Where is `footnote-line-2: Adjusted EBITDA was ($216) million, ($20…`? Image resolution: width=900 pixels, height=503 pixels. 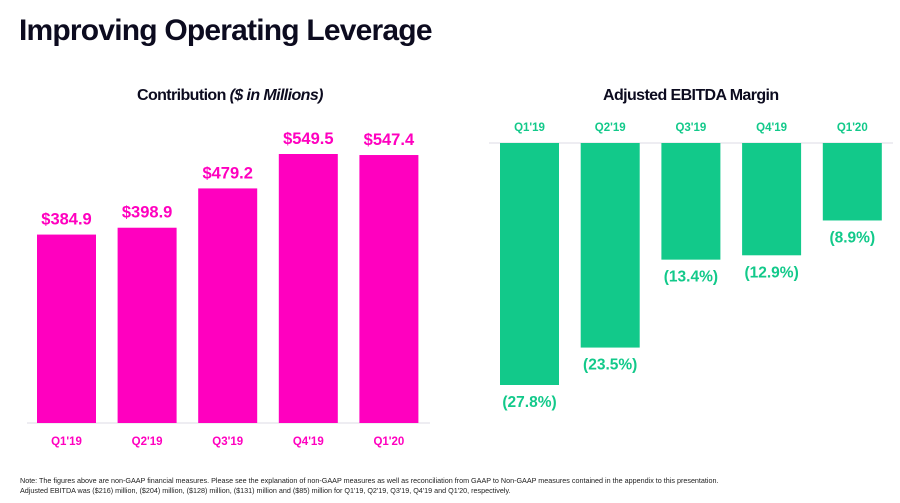
footnote-line-2: Adjusted EBITDA was ($216) million, ($20… is located at coordinates (265, 490).